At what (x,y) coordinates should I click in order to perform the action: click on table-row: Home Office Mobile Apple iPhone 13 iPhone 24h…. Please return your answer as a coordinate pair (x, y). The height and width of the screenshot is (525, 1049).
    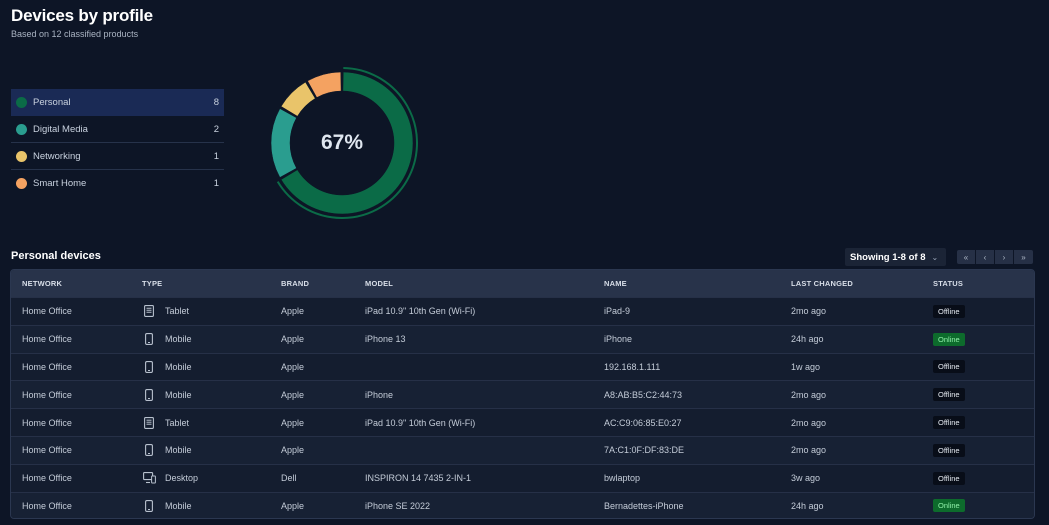
    Looking at the image, I should click on (522, 338).